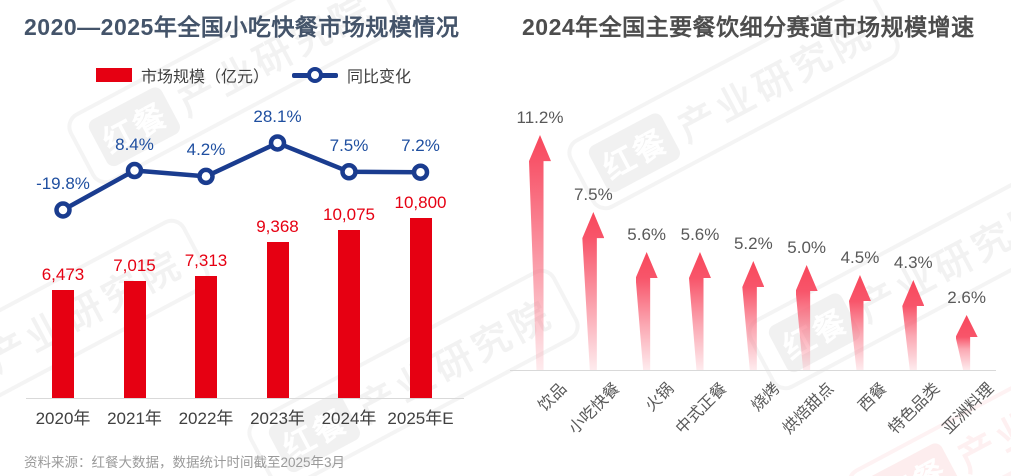 This screenshot has height=476, width=1011. What do you see at coordinates (748, 27) in the screenshot?
I see `chart-title-right: 2024年全国主要餐饮细分赛道市场规模增速` at bounding box center [748, 27].